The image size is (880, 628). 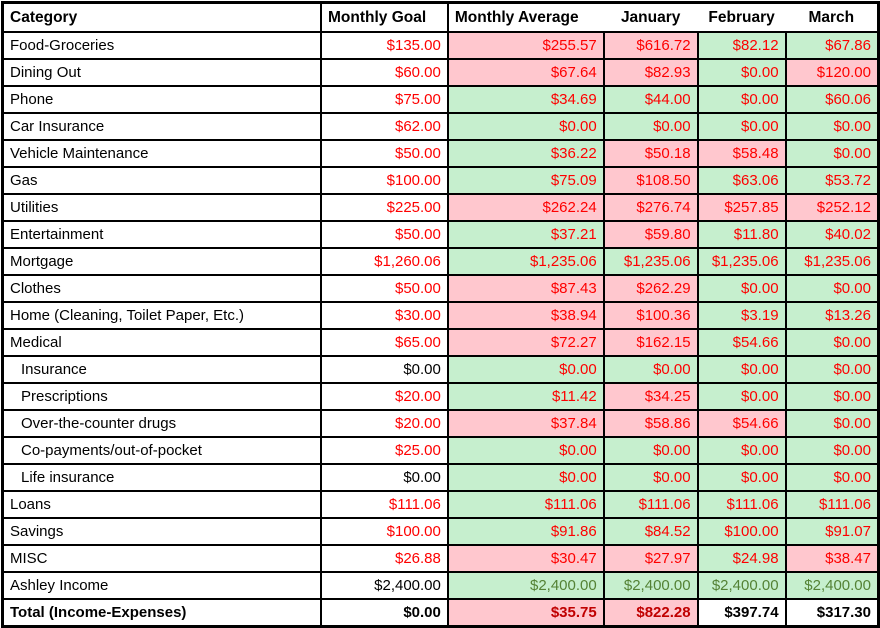 I want to click on header-category: Category, so click(x=161, y=17).